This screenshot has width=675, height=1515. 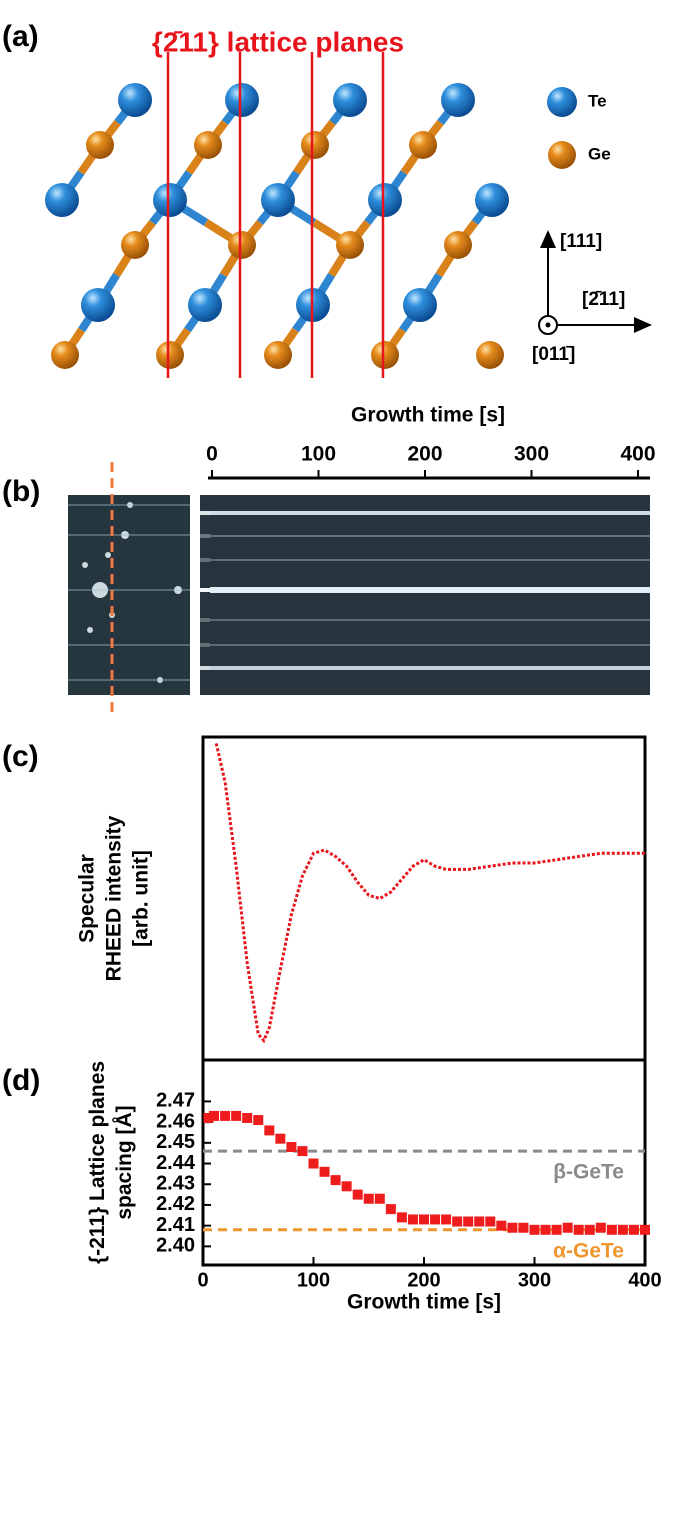 I want to click on y-tick-label: 2.42, so click(x=175, y=1204).